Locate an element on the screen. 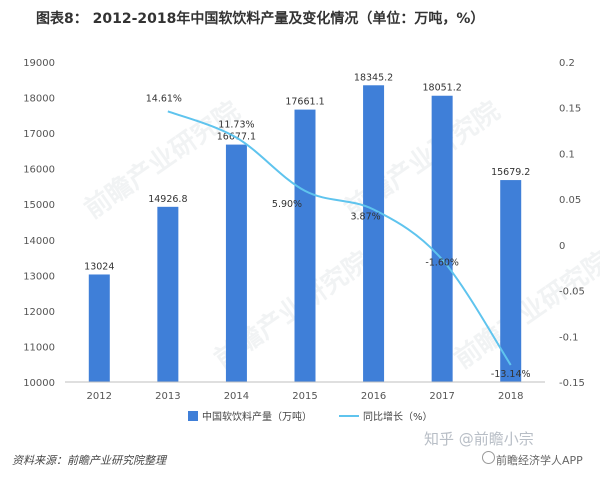 The image size is (600, 477). right-tick-label: 0.2 is located at coordinates (567, 63).